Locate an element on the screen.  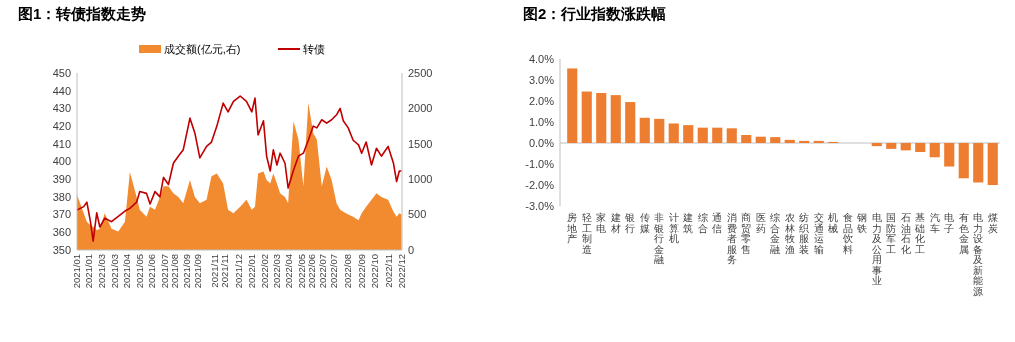
y-tick-label: 440 is located at coordinates (61, 90).